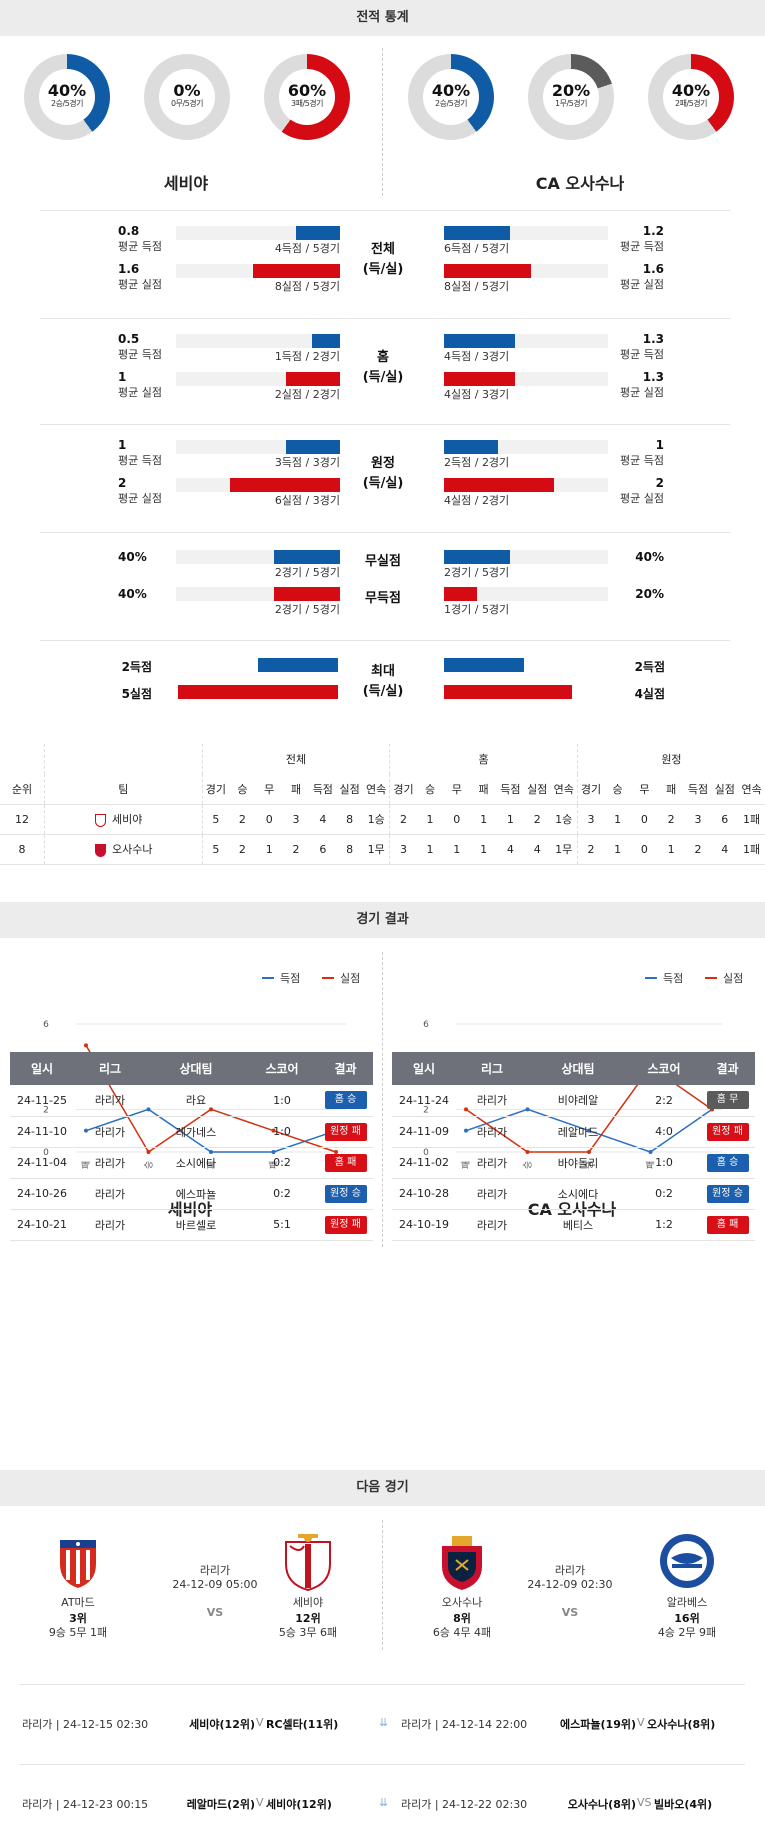  What do you see at coordinates (573, 1163) in the screenshot?
I see `results-row: 24-11-02 라리가 바야돌리 1:0 홈 승` at bounding box center [573, 1163].